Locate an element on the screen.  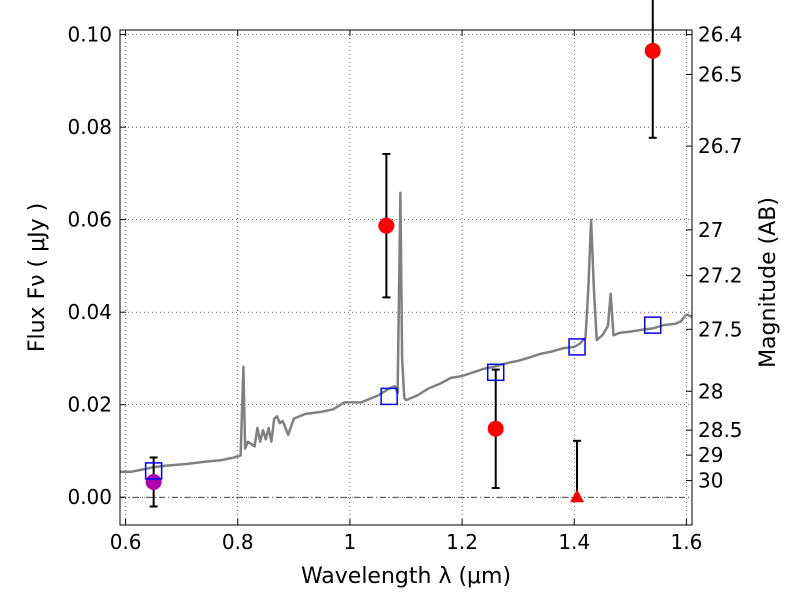
magnitude-tick-label: 27.5 is located at coordinates (720, 329).